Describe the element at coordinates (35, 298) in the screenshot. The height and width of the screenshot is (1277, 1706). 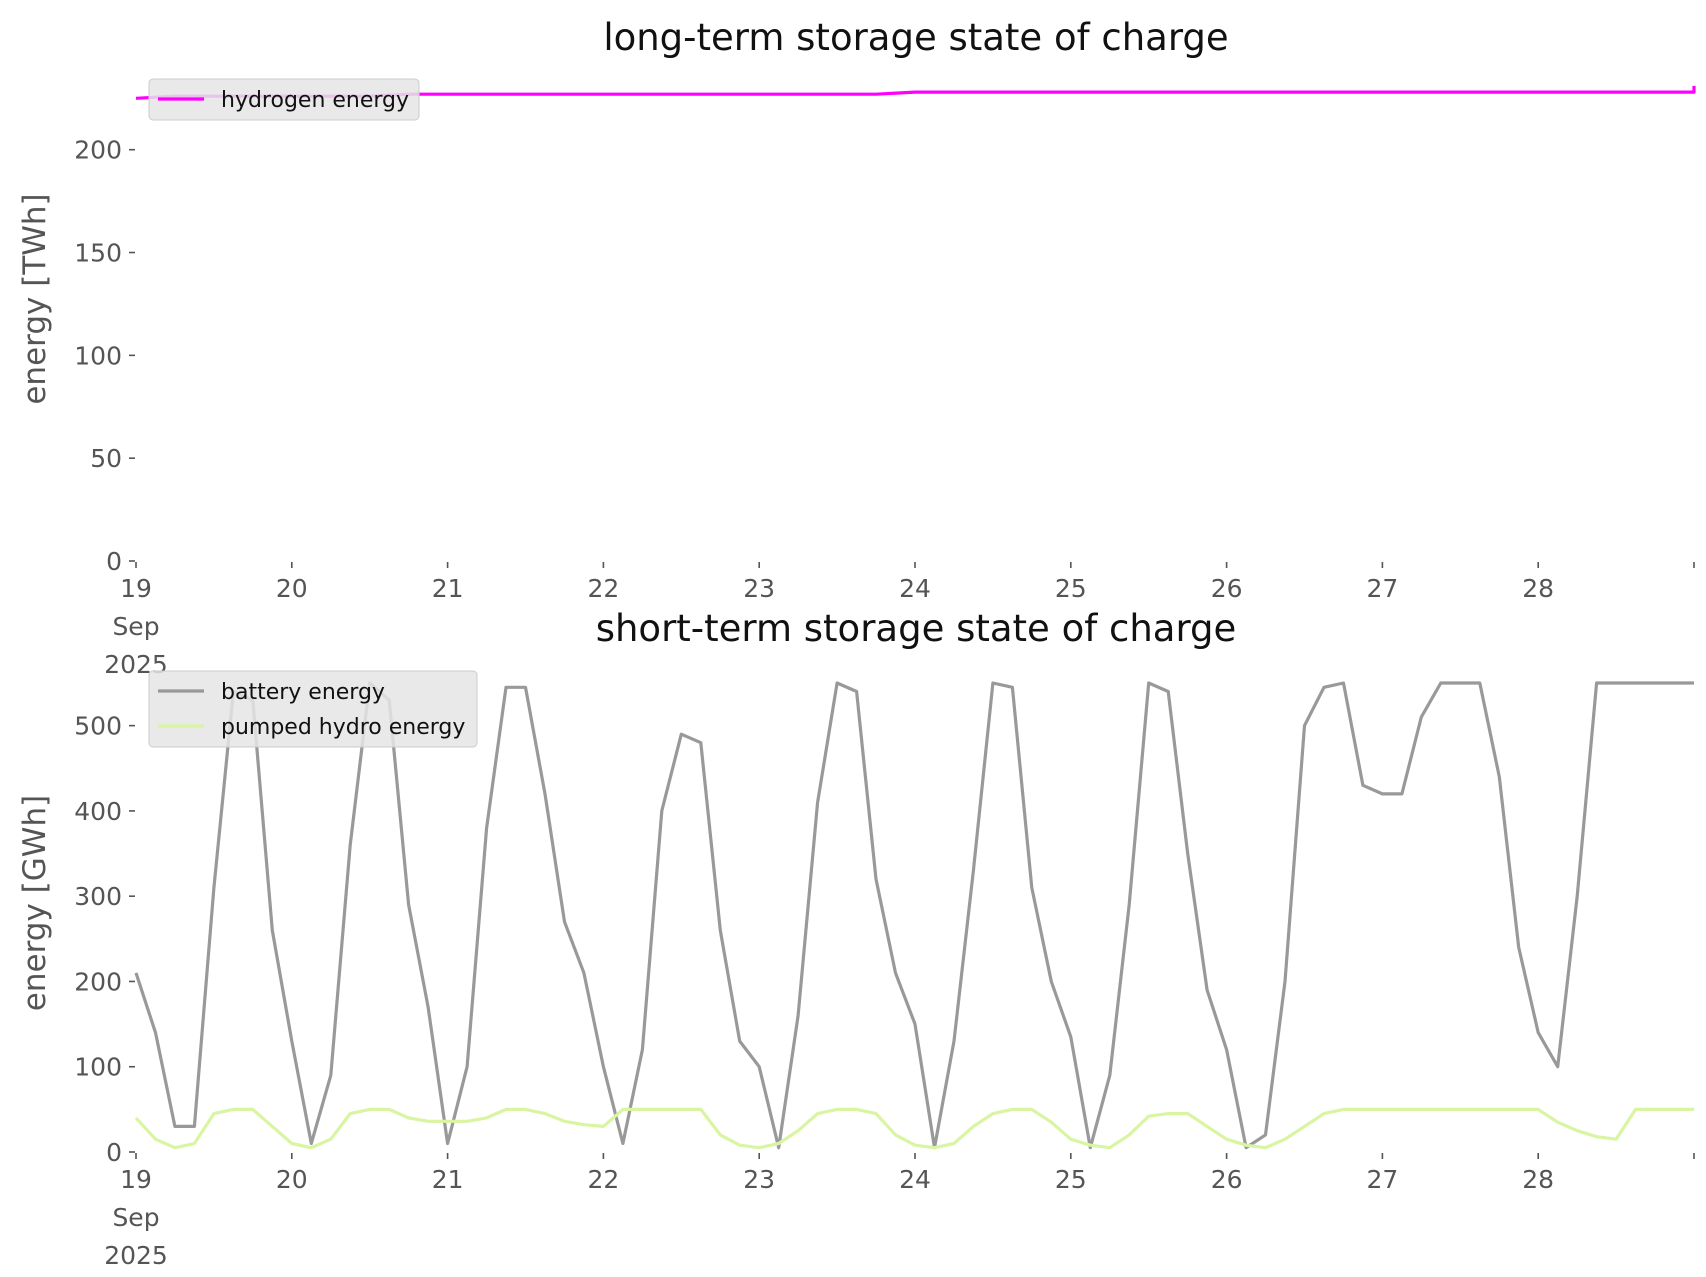
I see `y-axis-label: energy [TWh]` at that location.